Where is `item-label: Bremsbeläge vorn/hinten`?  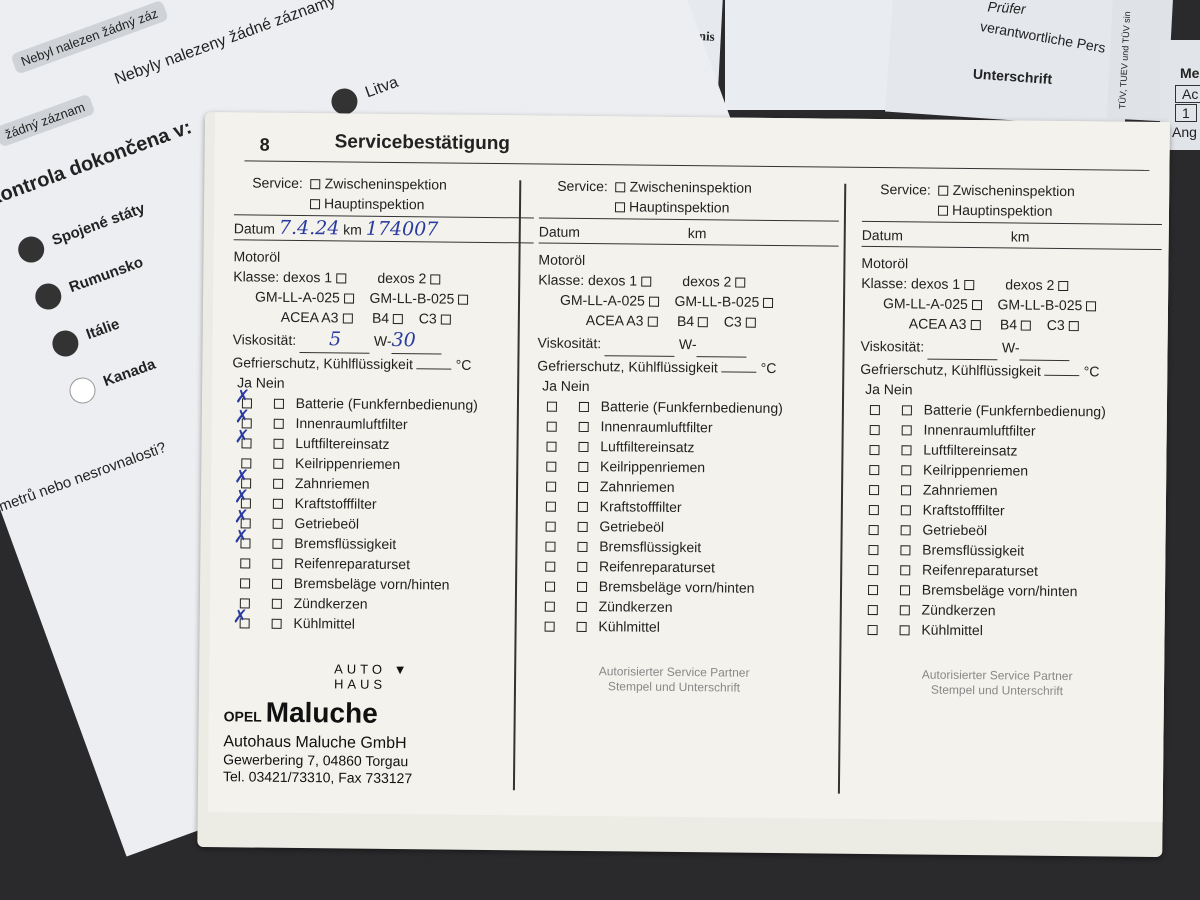
item-label: Bremsbeläge vorn/hinten is located at coordinates (676, 587).